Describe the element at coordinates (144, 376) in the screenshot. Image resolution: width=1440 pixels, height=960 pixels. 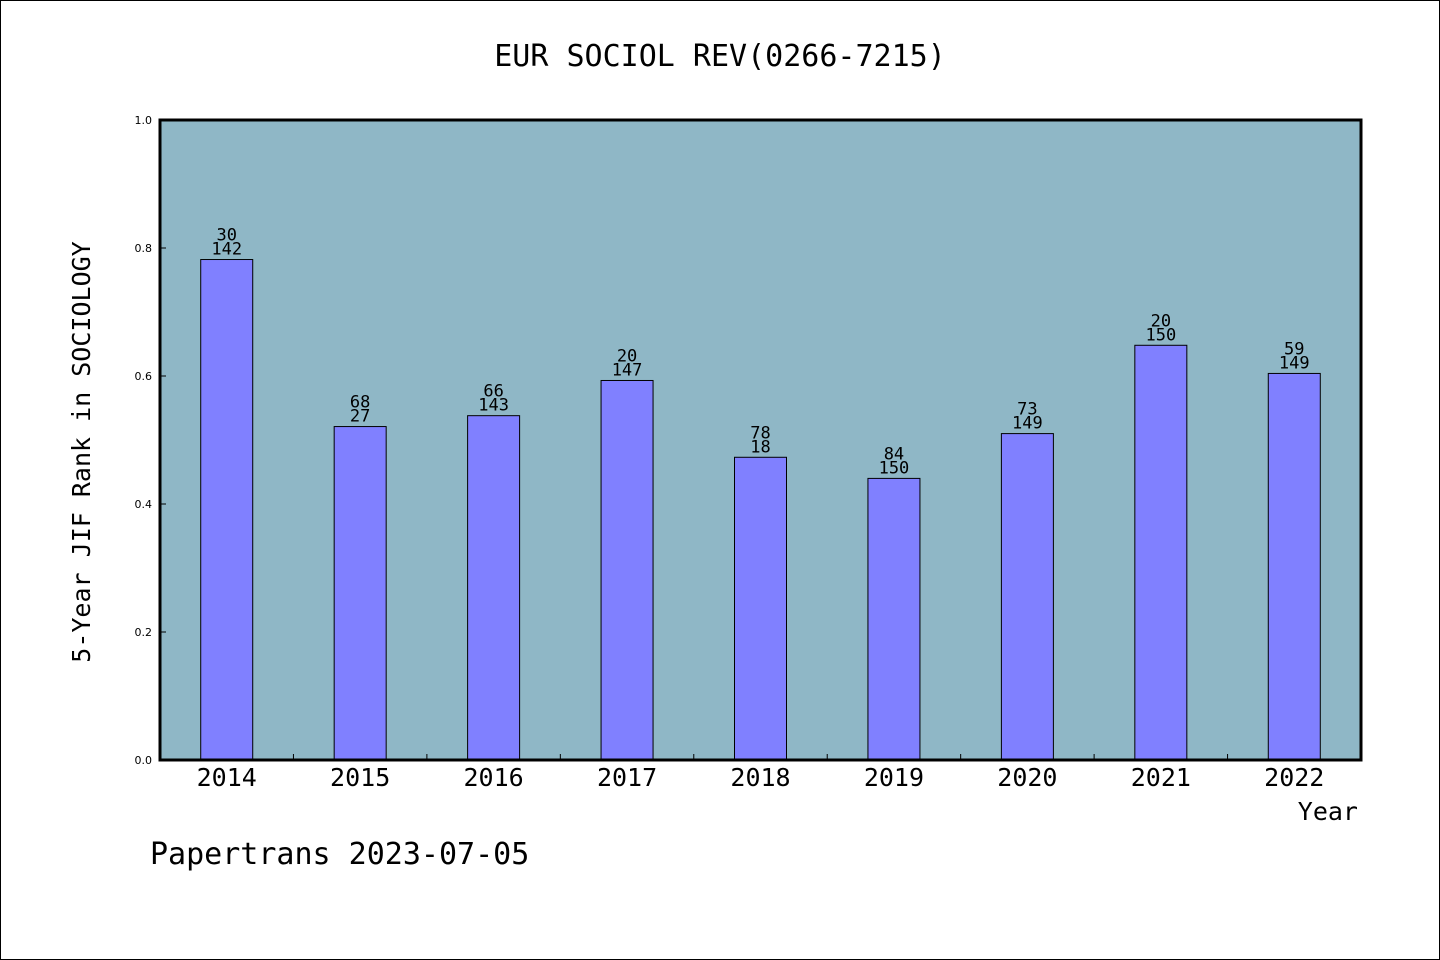
I see `y-tick-label-3: 0.6` at that location.